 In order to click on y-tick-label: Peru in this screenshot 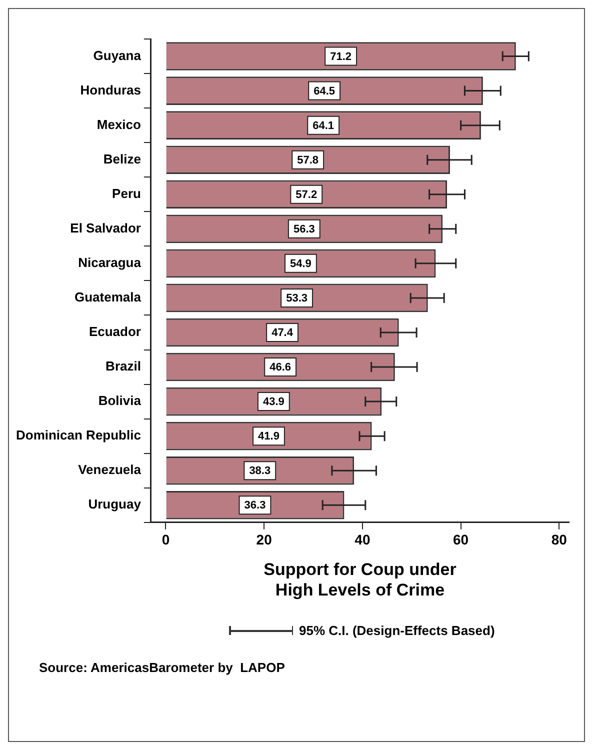, I will do `click(127, 193)`.